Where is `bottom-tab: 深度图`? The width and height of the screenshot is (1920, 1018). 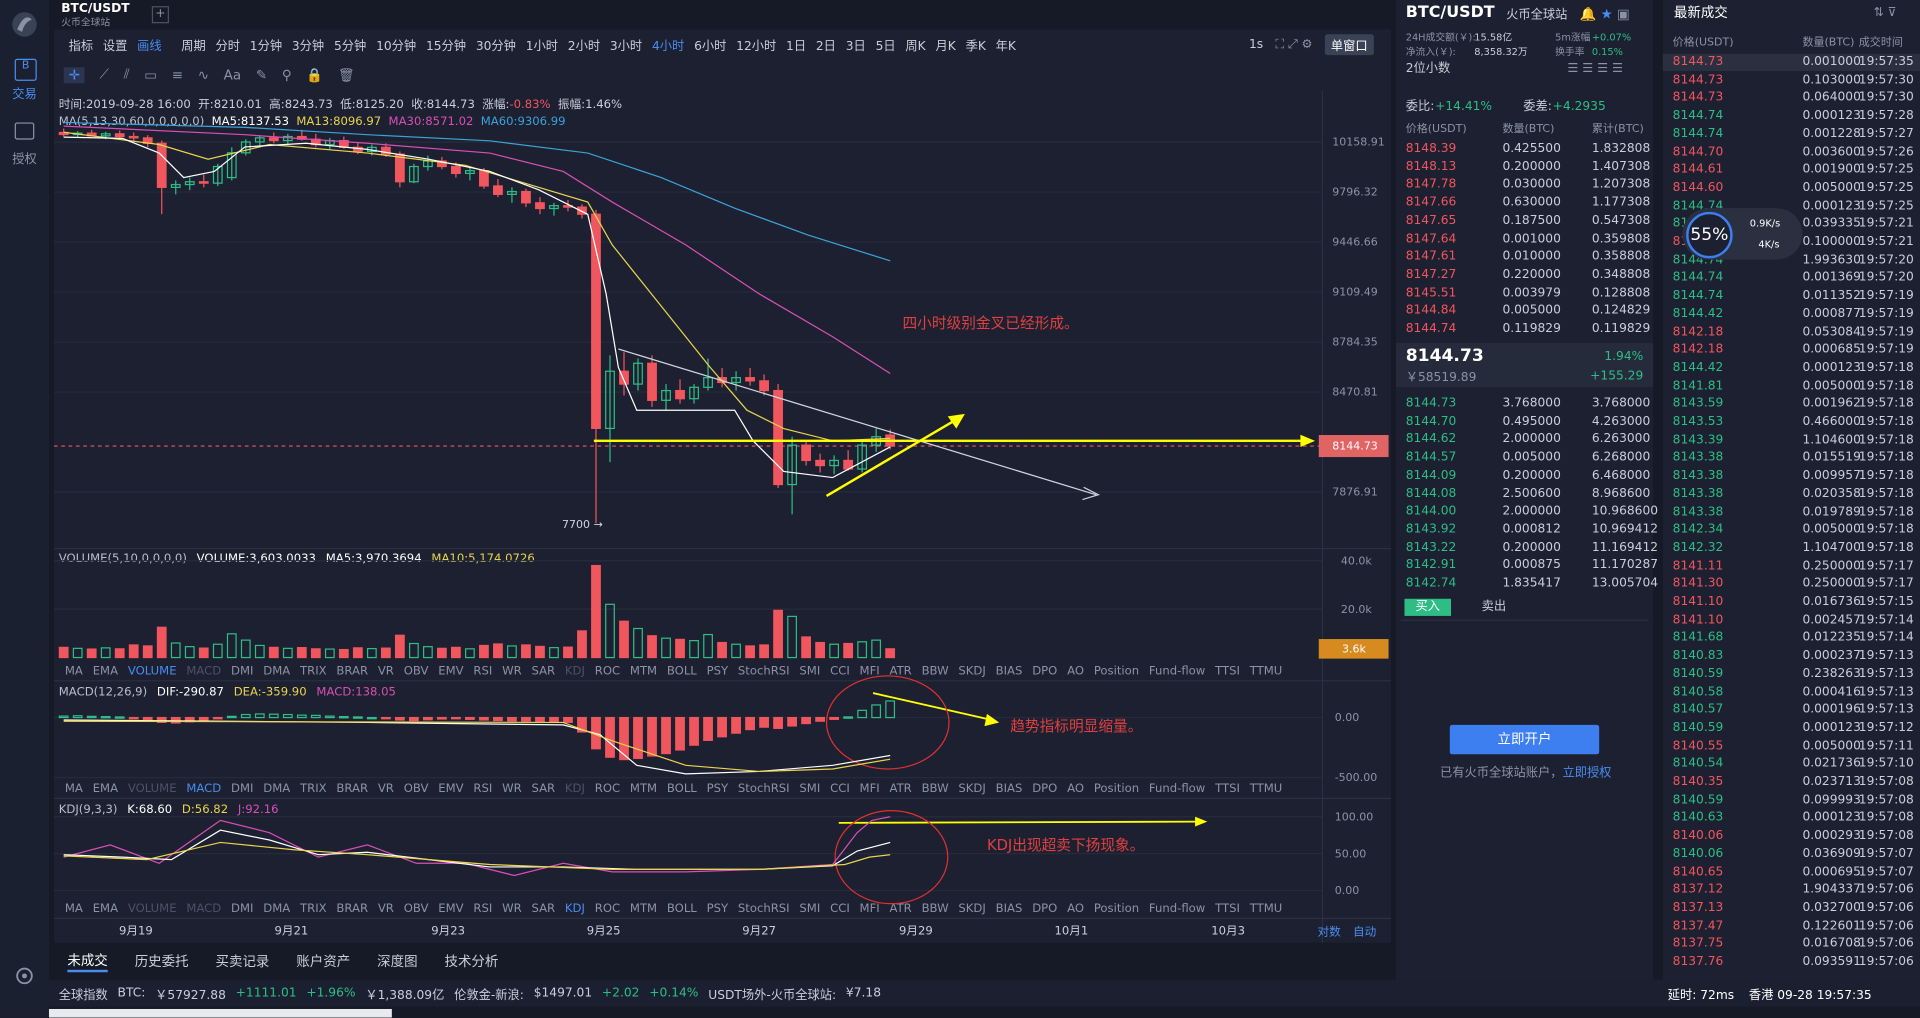 bottom-tab: 深度图 is located at coordinates (397, 961).